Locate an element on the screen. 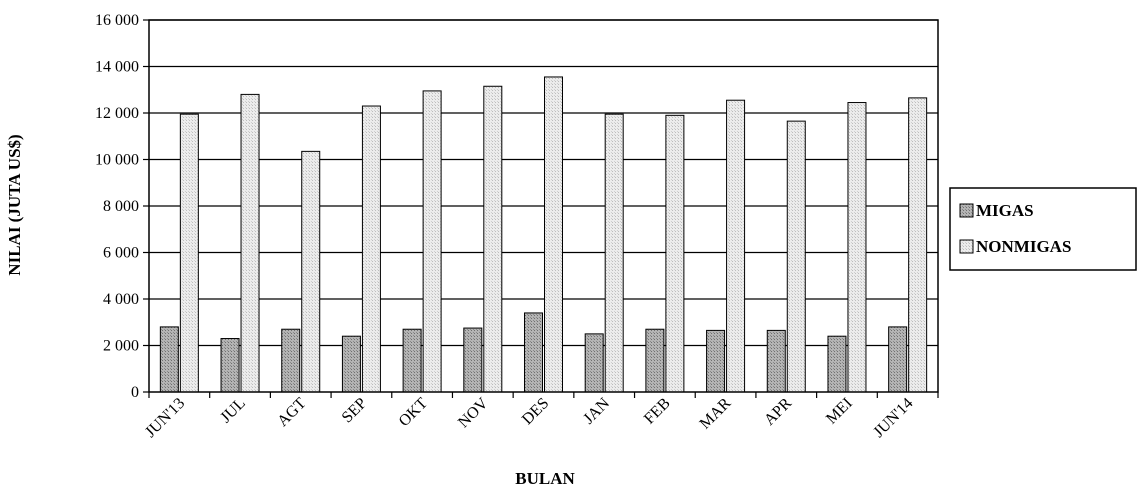 The image size is (1141, 497). y-tick-label: 10 000 is located at coordinates (117, 160).